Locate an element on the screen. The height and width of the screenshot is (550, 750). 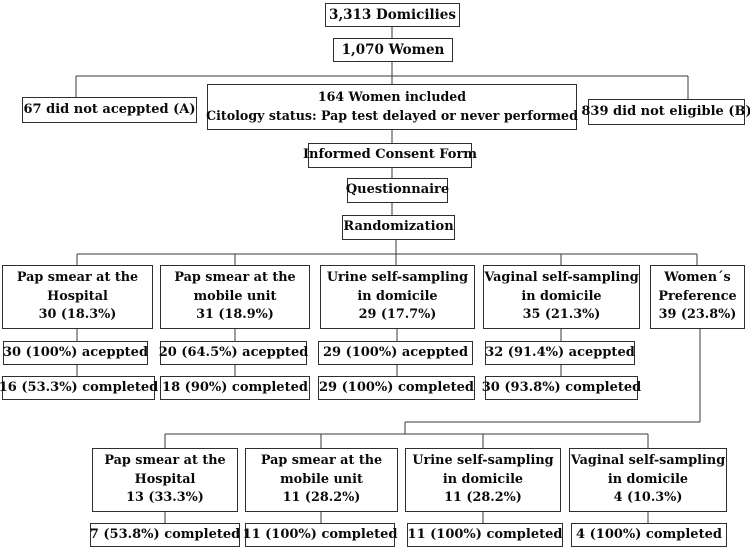
flow-box-women: 1,070 Women is located at coordinates (393, 50).